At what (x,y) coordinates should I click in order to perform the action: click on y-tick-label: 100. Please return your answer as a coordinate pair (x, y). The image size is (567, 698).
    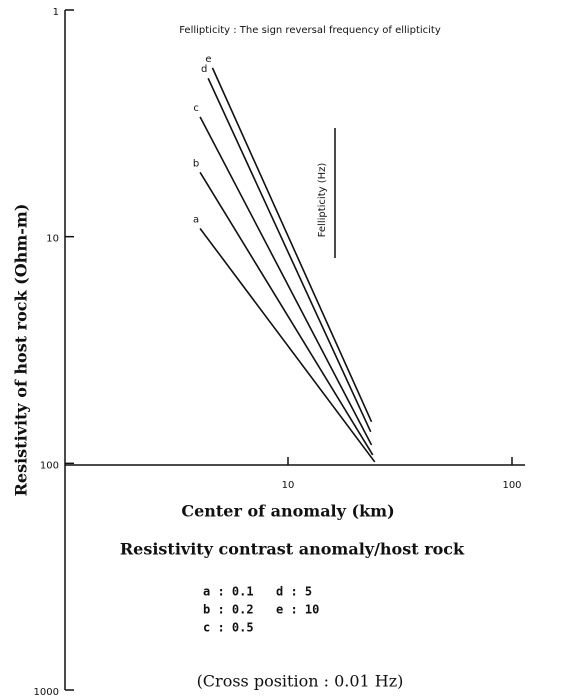
    Looking at the image, I should click on (49, 465).